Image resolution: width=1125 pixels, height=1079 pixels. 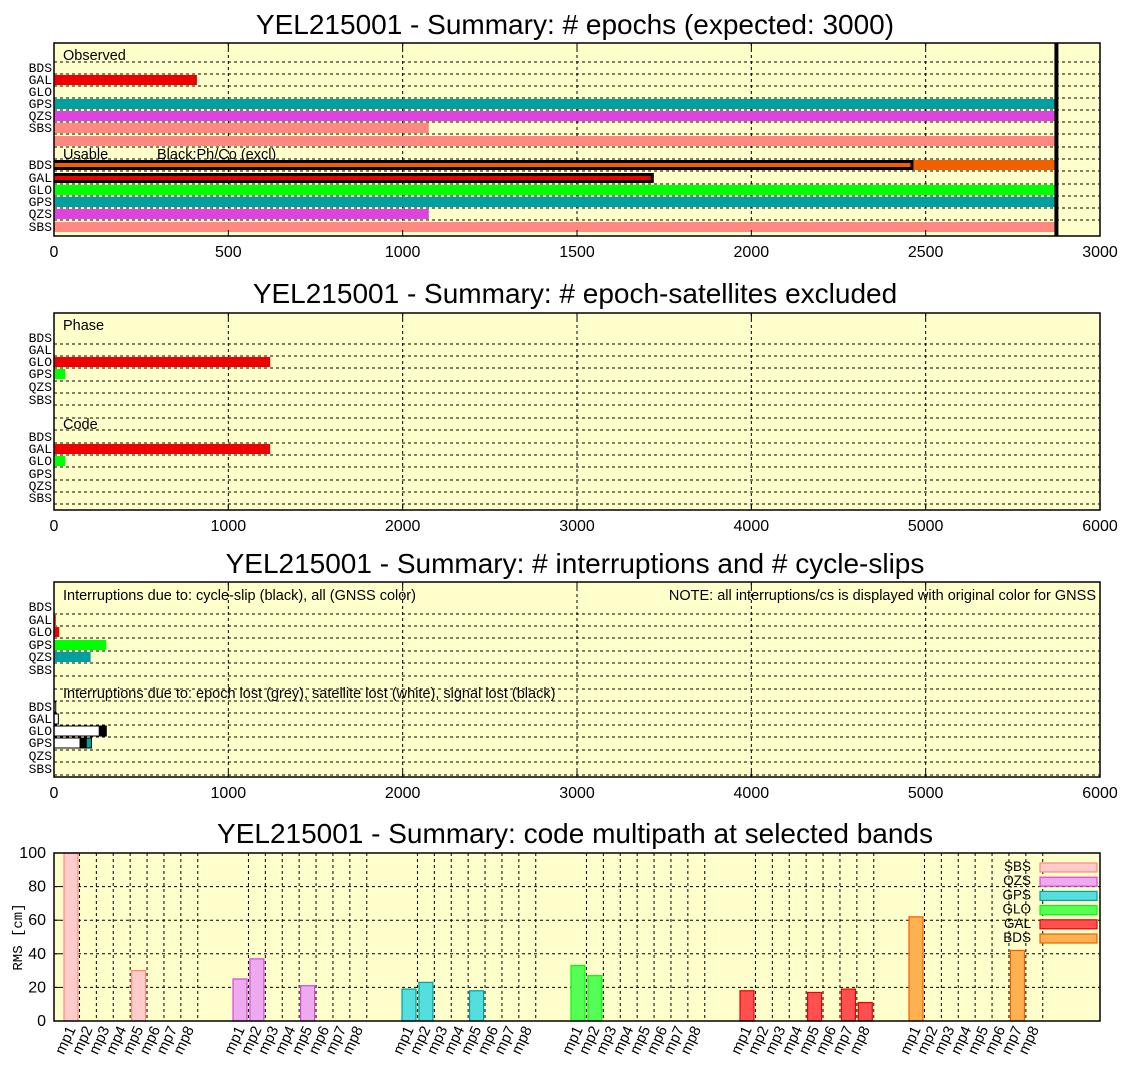 What do you see at coordinates (403, 526) in the screenshot?
I see `excluded-chart-xtick-label: 2000` at bounding box center [403, 526].